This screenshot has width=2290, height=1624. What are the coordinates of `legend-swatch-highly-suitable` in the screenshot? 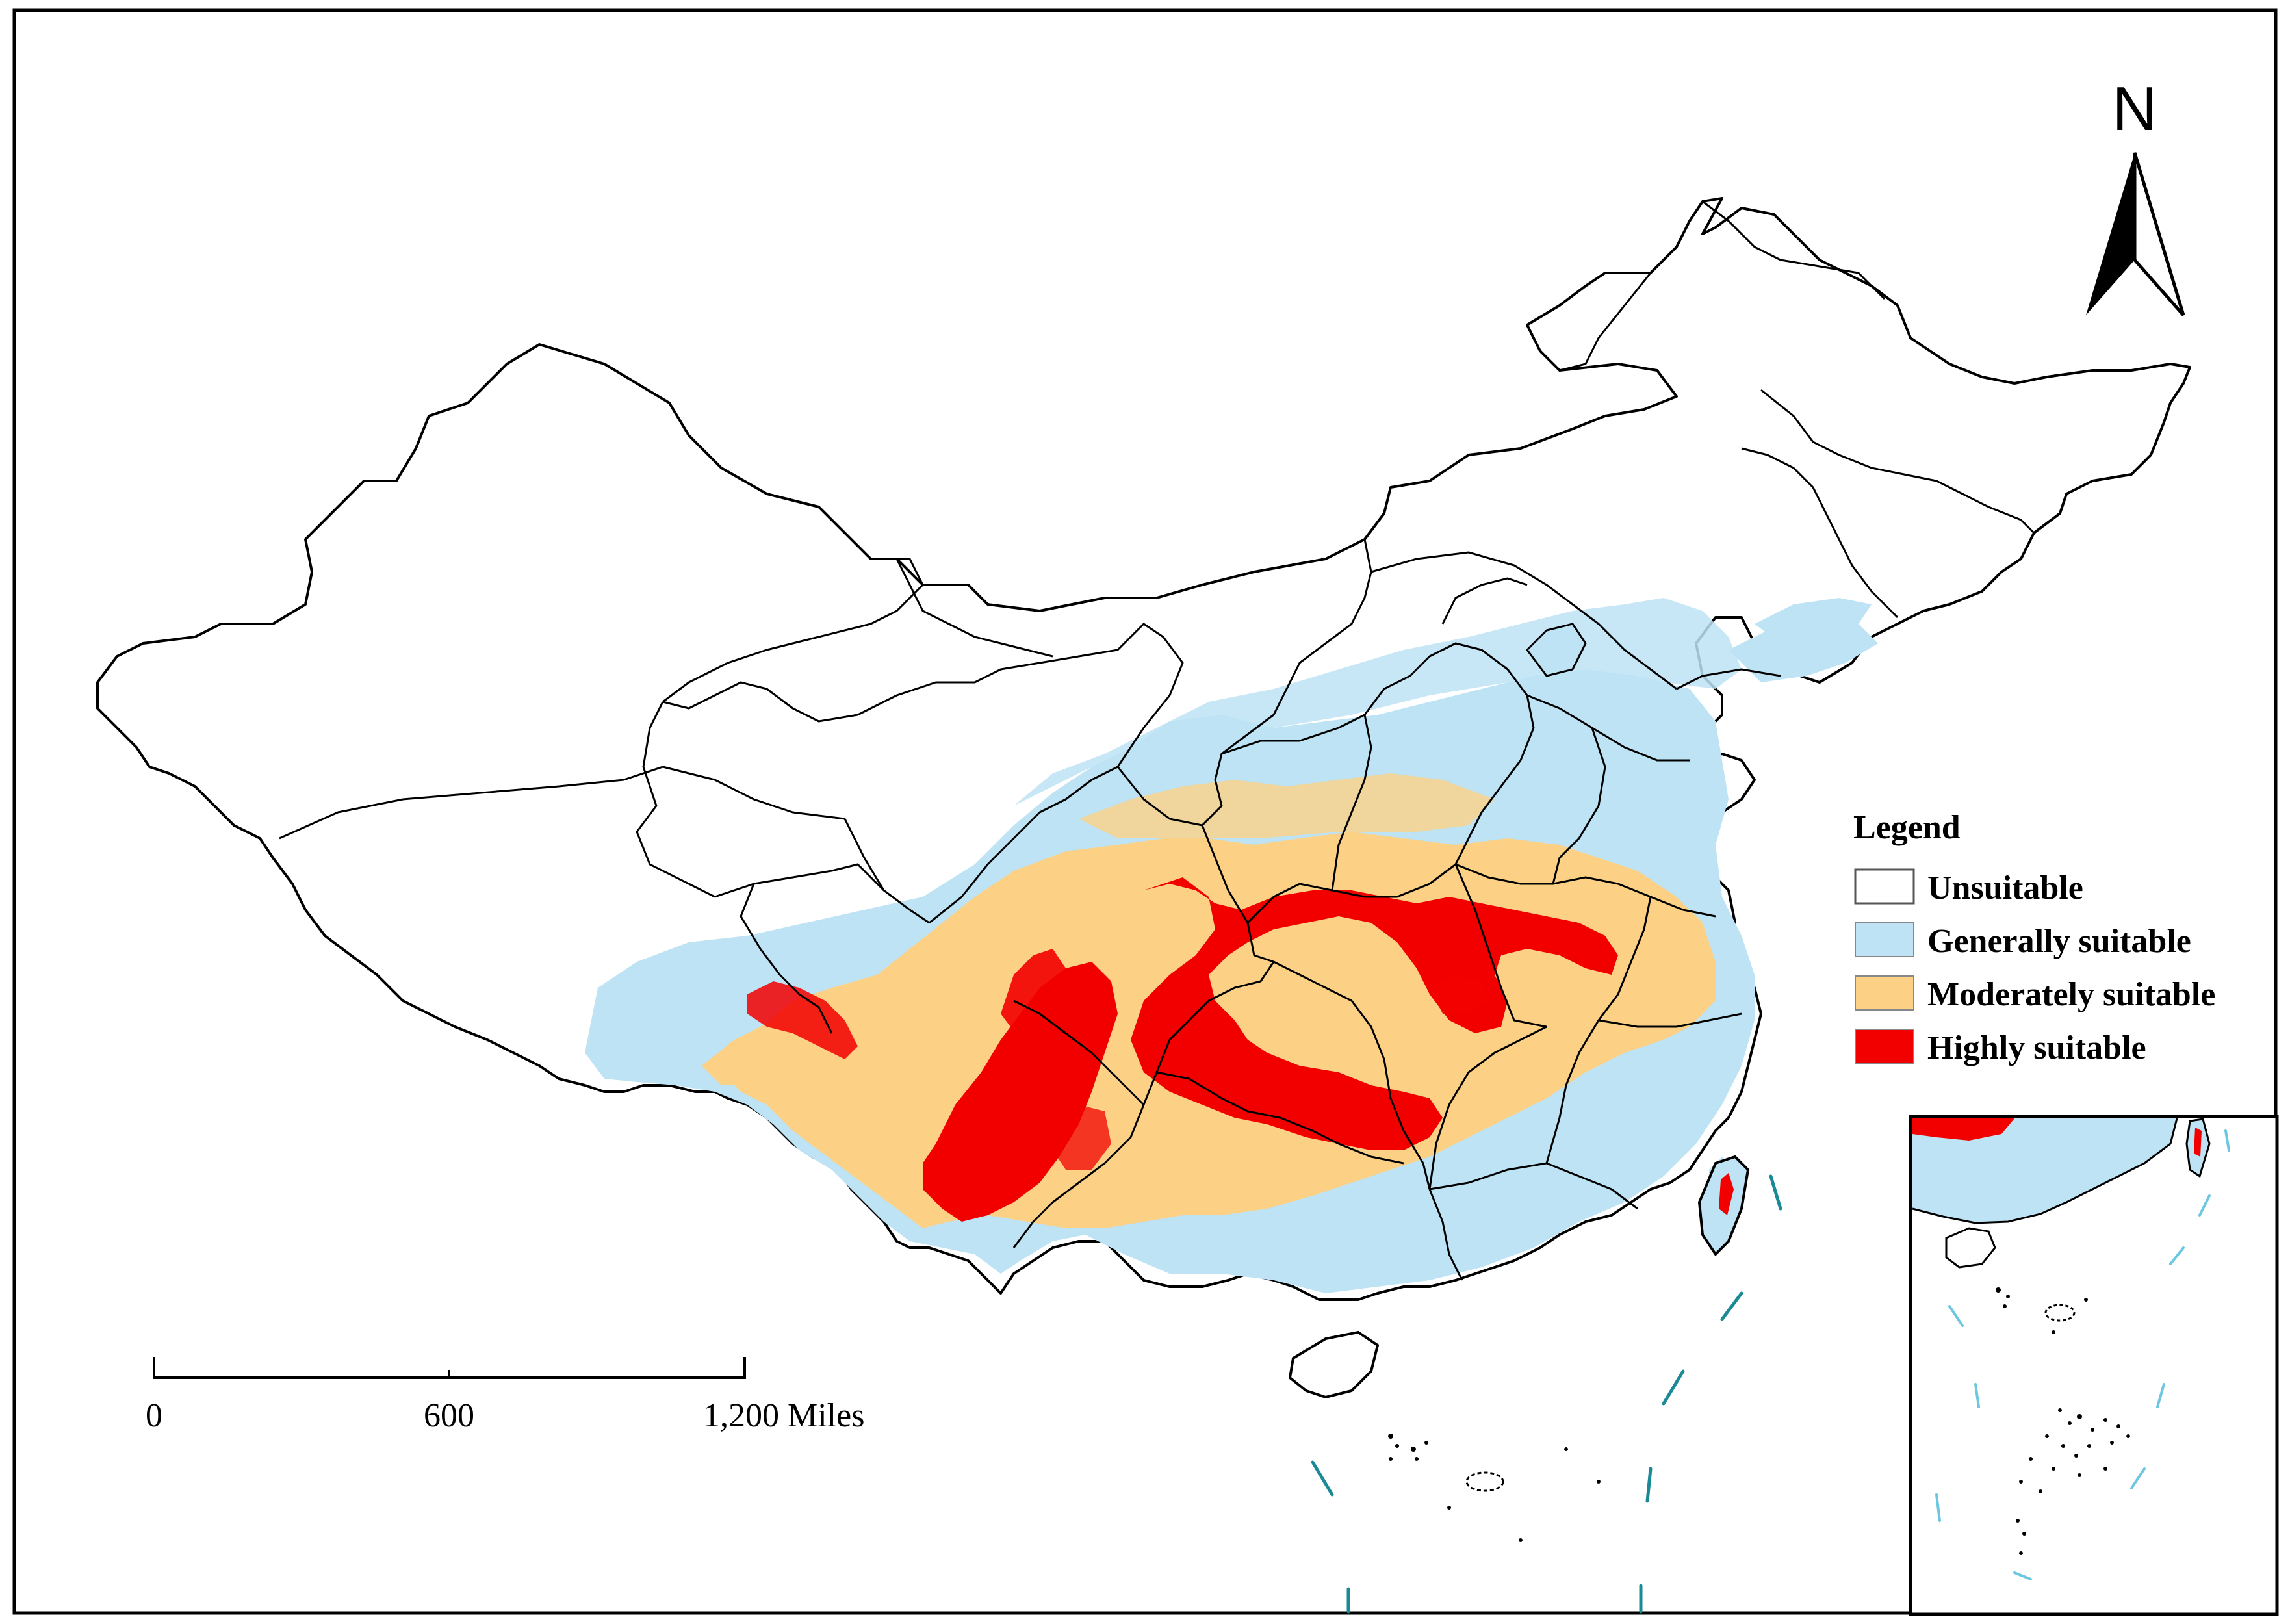 It's located at (1884, 1046).